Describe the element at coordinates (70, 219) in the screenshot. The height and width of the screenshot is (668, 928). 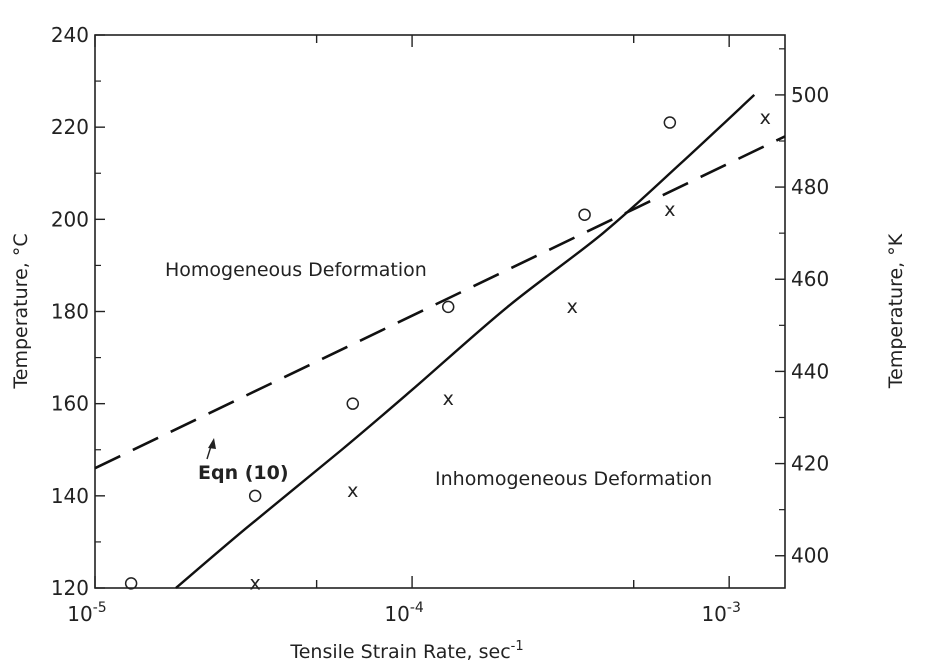
I see `y-tick-label: 200` at that location.